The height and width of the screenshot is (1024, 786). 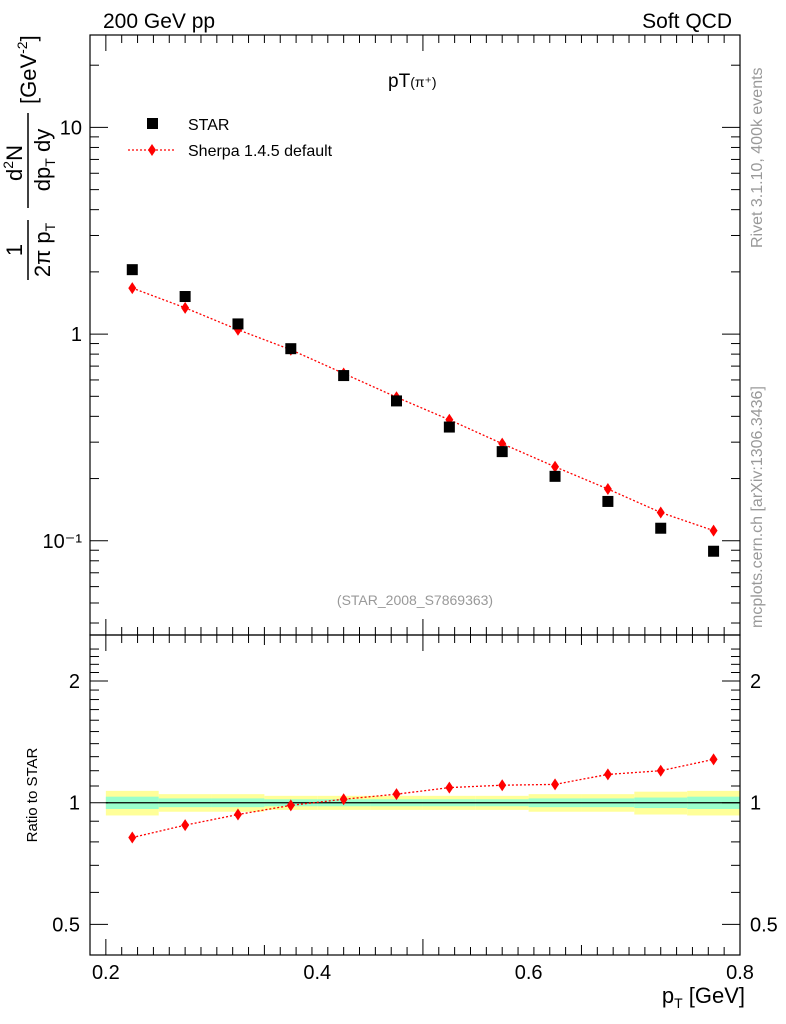 What do you see at coordinates (27, 69) in the screenshot?
I see `ylabel-unit: [GeV-2]` at bounding box center [27, 69].